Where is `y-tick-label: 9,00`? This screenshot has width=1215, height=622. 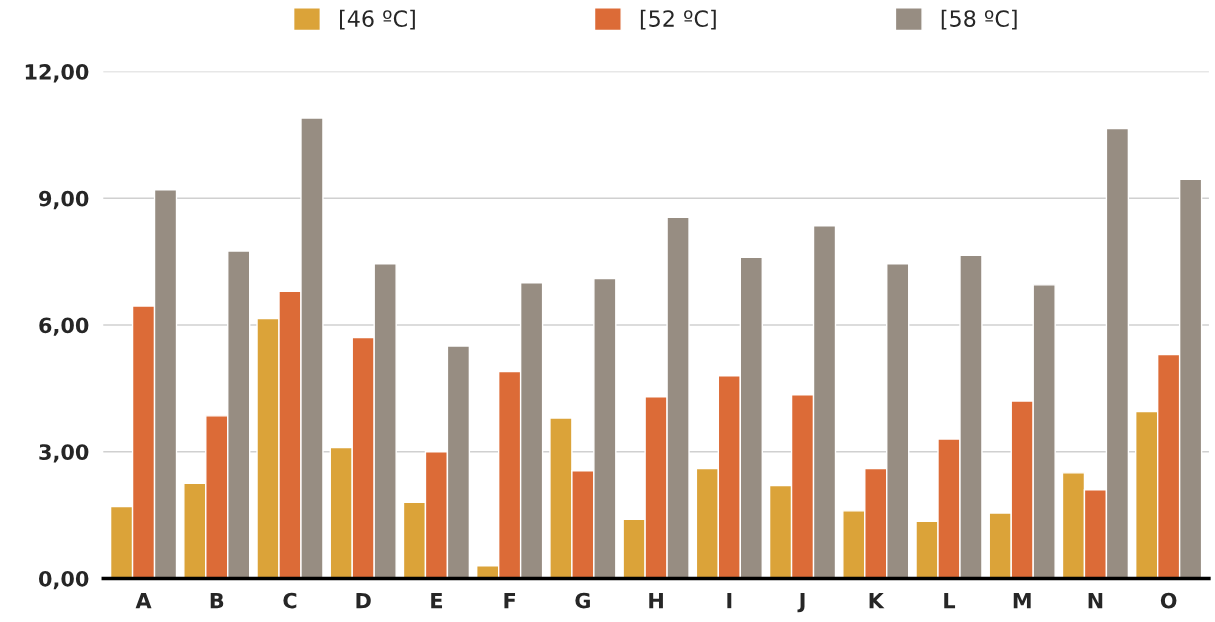 y-tick-label: 9,00 is located at coordinates (64, 200).